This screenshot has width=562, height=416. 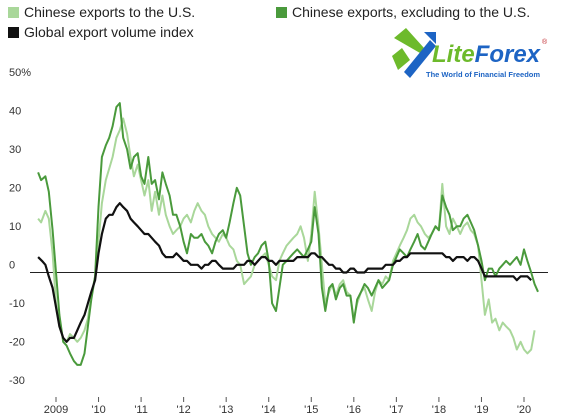 I want to click on x-tick-label: '18, so click(x=439, y=410).